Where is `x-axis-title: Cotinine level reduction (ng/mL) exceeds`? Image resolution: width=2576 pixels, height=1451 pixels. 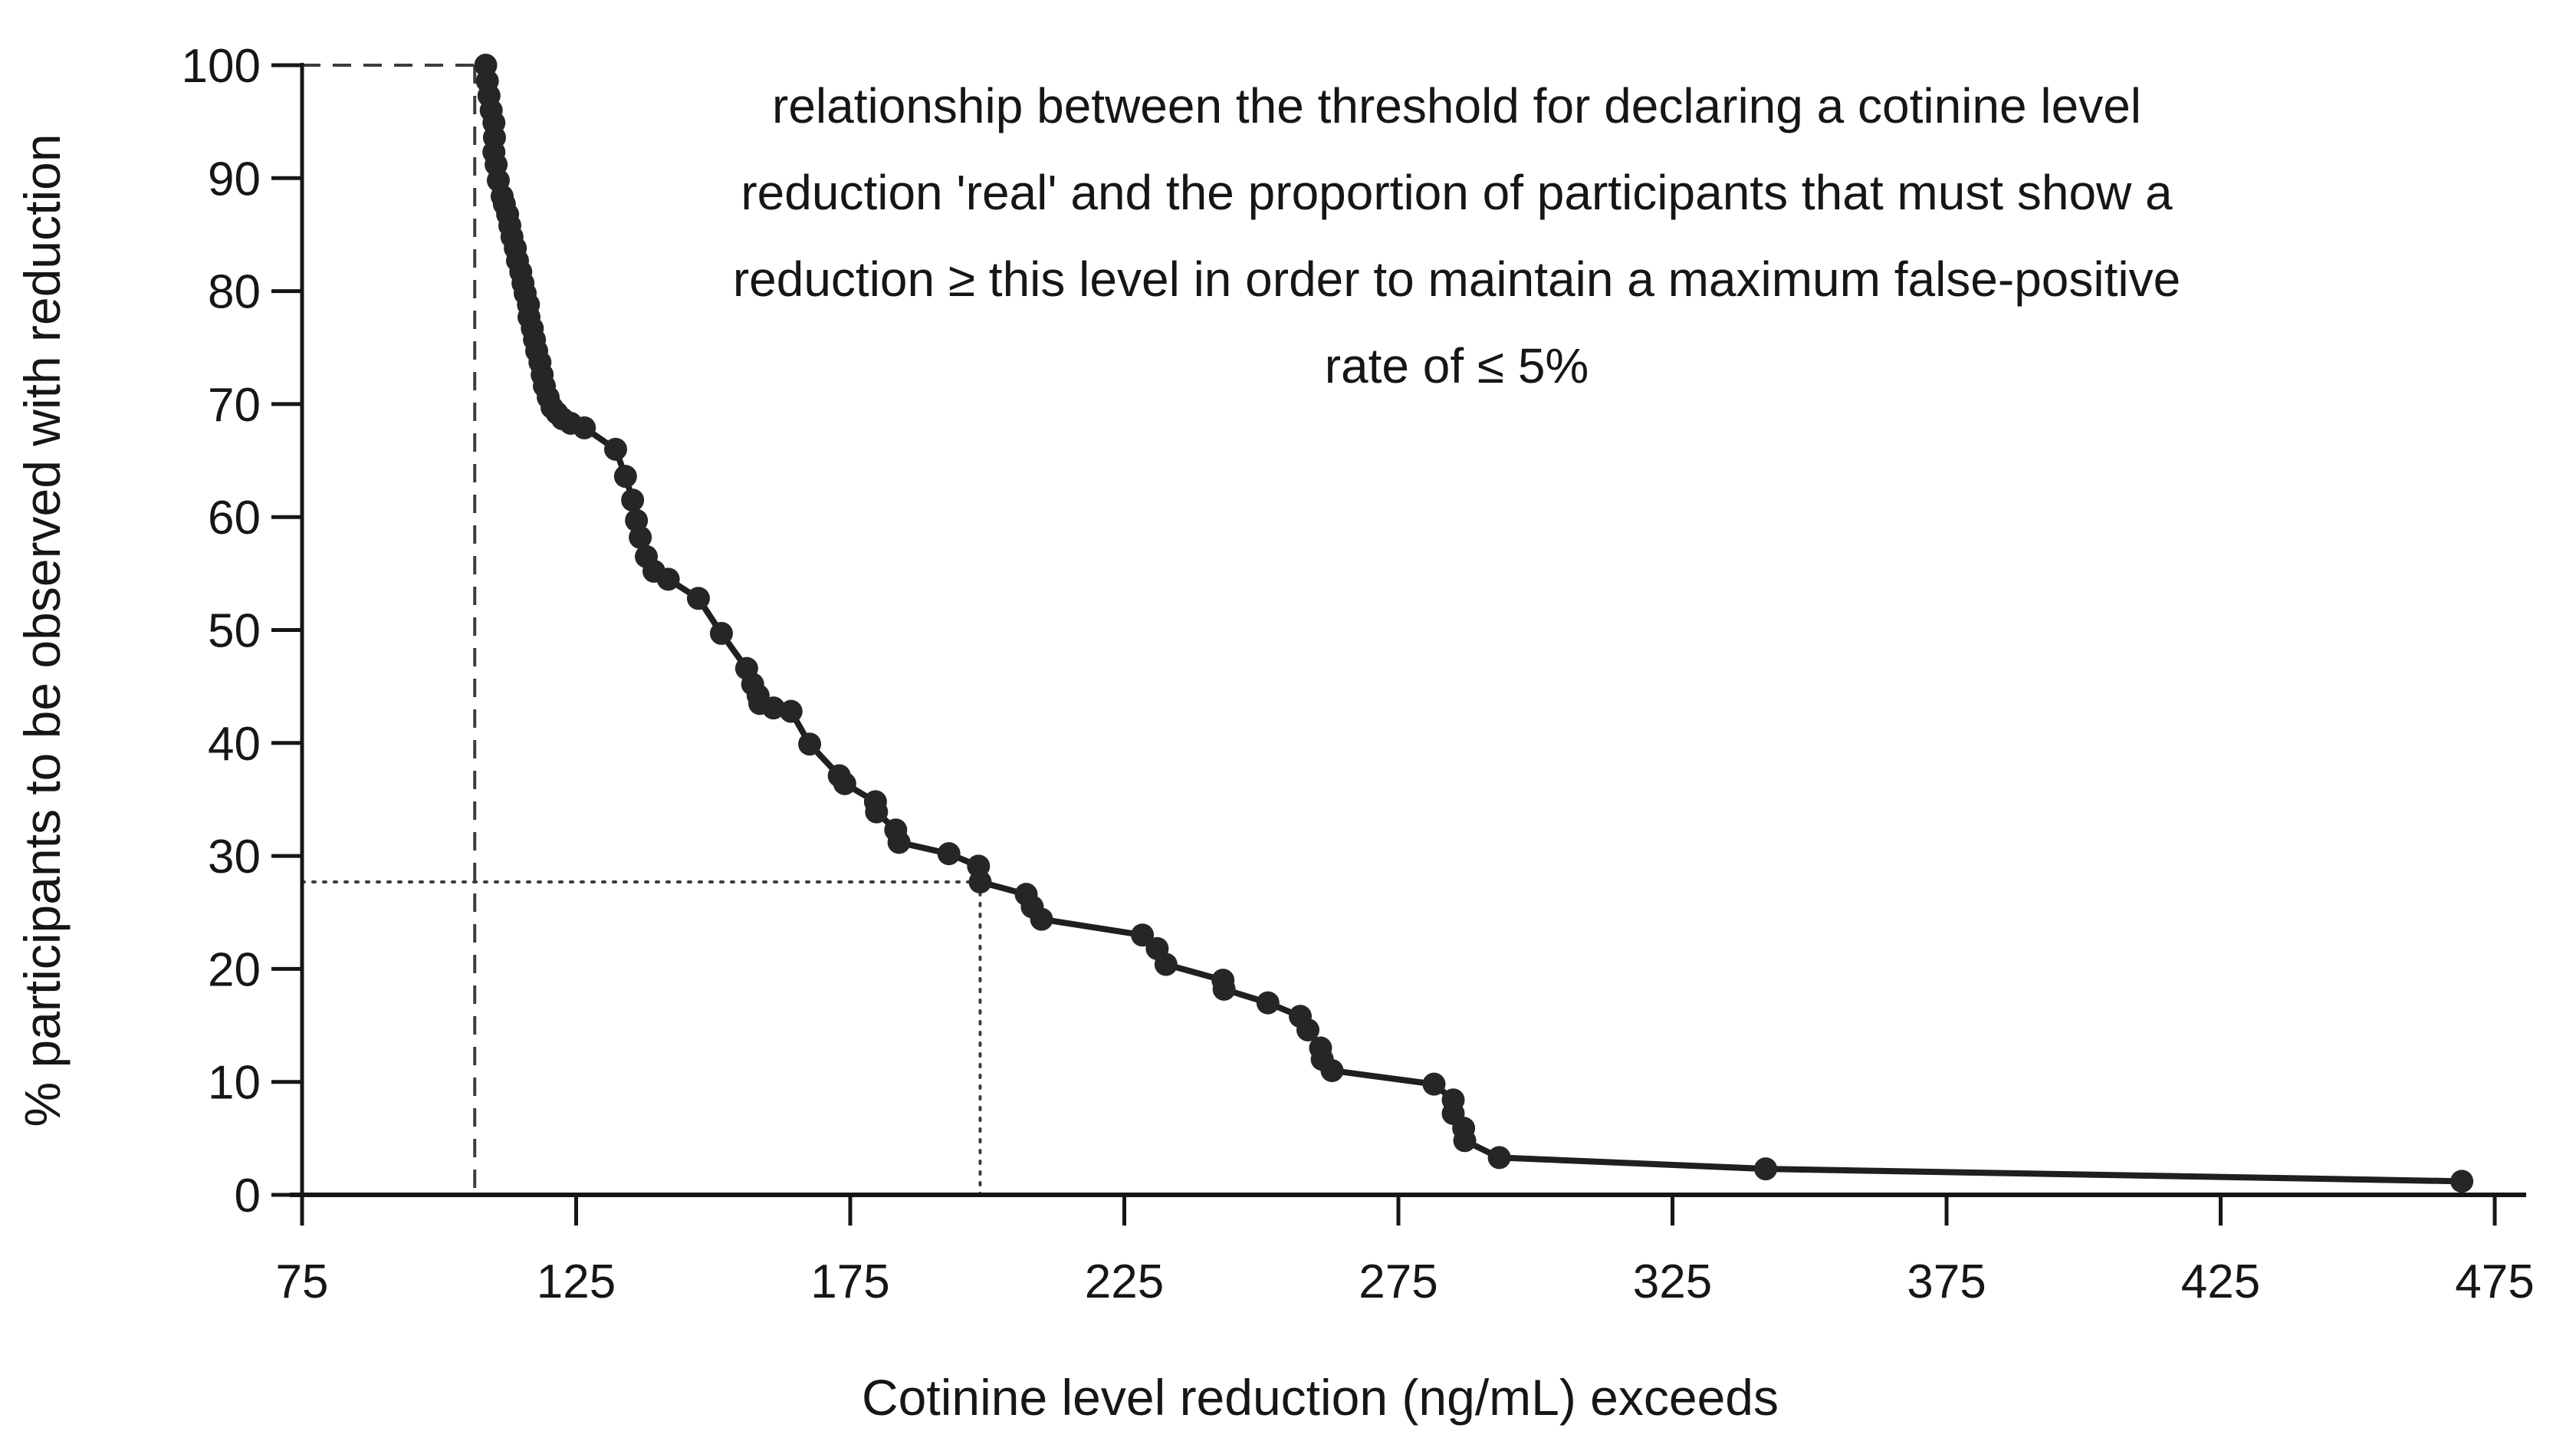
x-axis-title: Cotinine level reduction (ng/mL) exceeds is located at coordinates (1320, 1397).